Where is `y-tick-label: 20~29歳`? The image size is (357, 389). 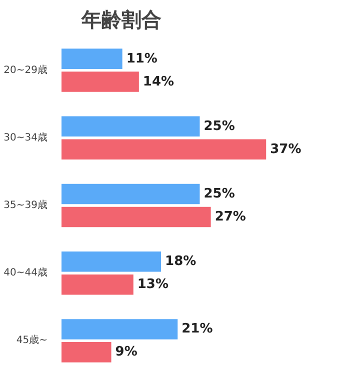 y-tick-label: 20~29歳 is located at coordinates (26, 70).